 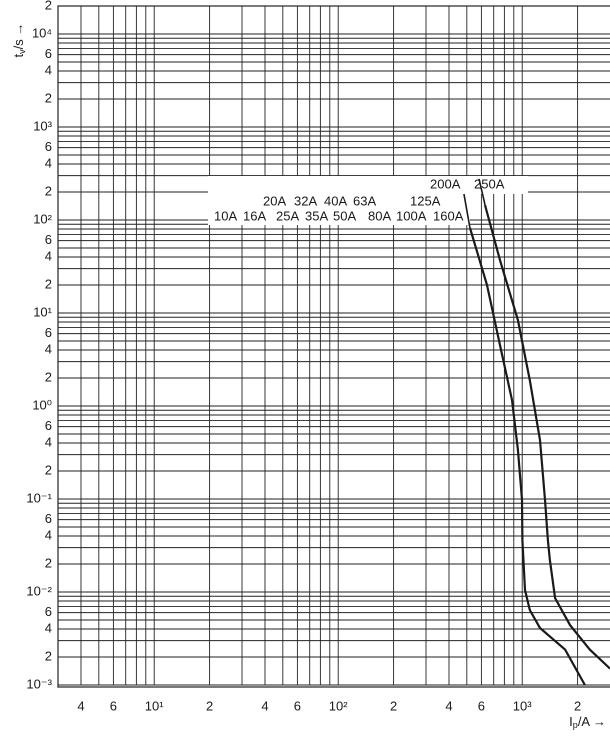 What do you see at coordinates (39, 497) in the screenshot?
I see `y-tick-label: 10⁻¹` at bounding box center [39, 497].